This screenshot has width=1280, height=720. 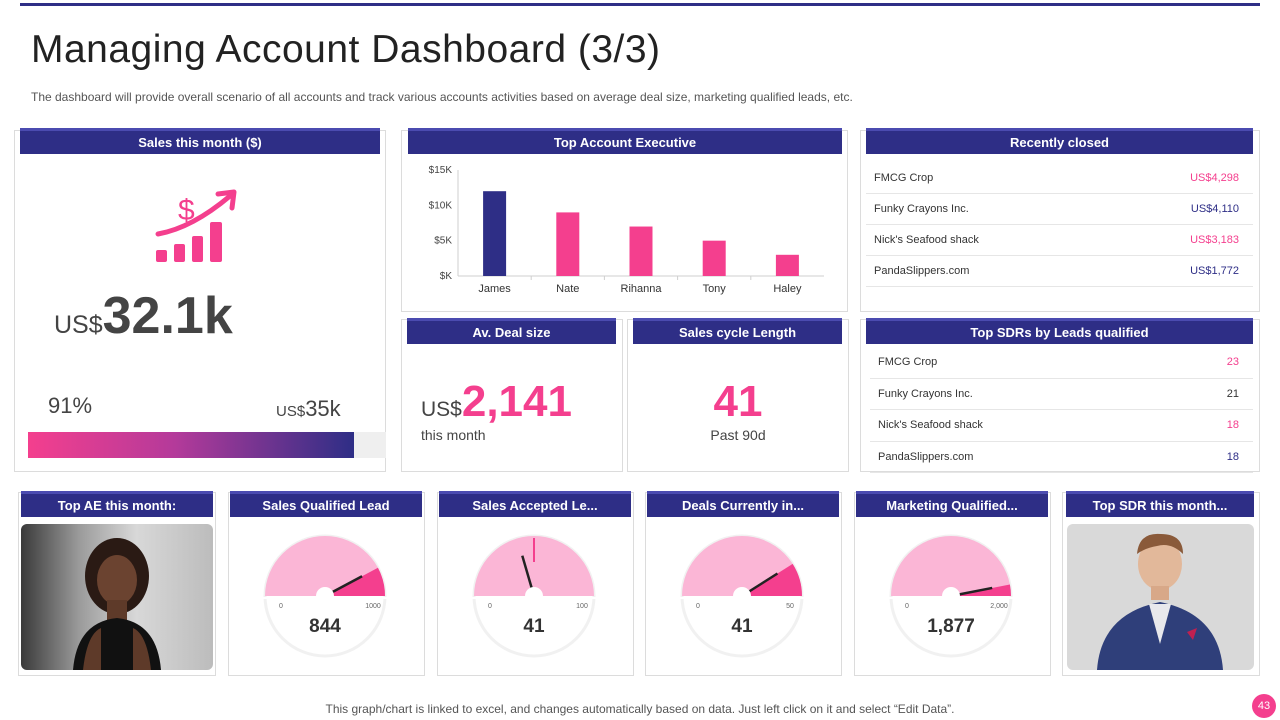 What do you see at coordinates (582, 606) in the screenshot?
I see `gauge-max-label: 100` at bounding box center [582, 606].